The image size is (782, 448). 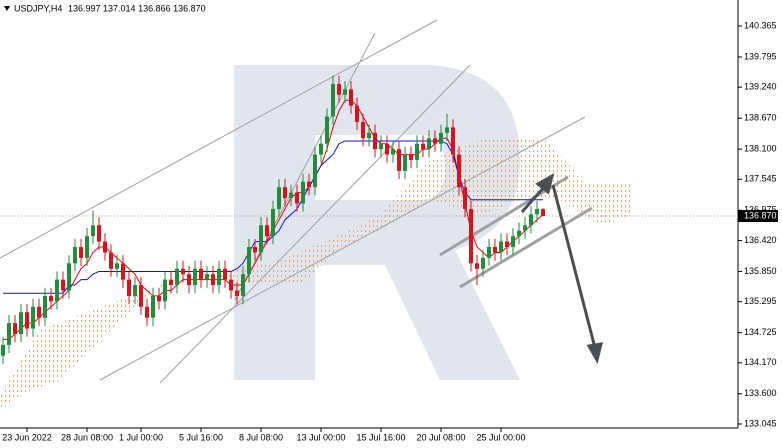 What do you see at coordinates (760, 56) in the screenshot?
I see `y-tick-label: 139.795` at bounding box center [760, 56].